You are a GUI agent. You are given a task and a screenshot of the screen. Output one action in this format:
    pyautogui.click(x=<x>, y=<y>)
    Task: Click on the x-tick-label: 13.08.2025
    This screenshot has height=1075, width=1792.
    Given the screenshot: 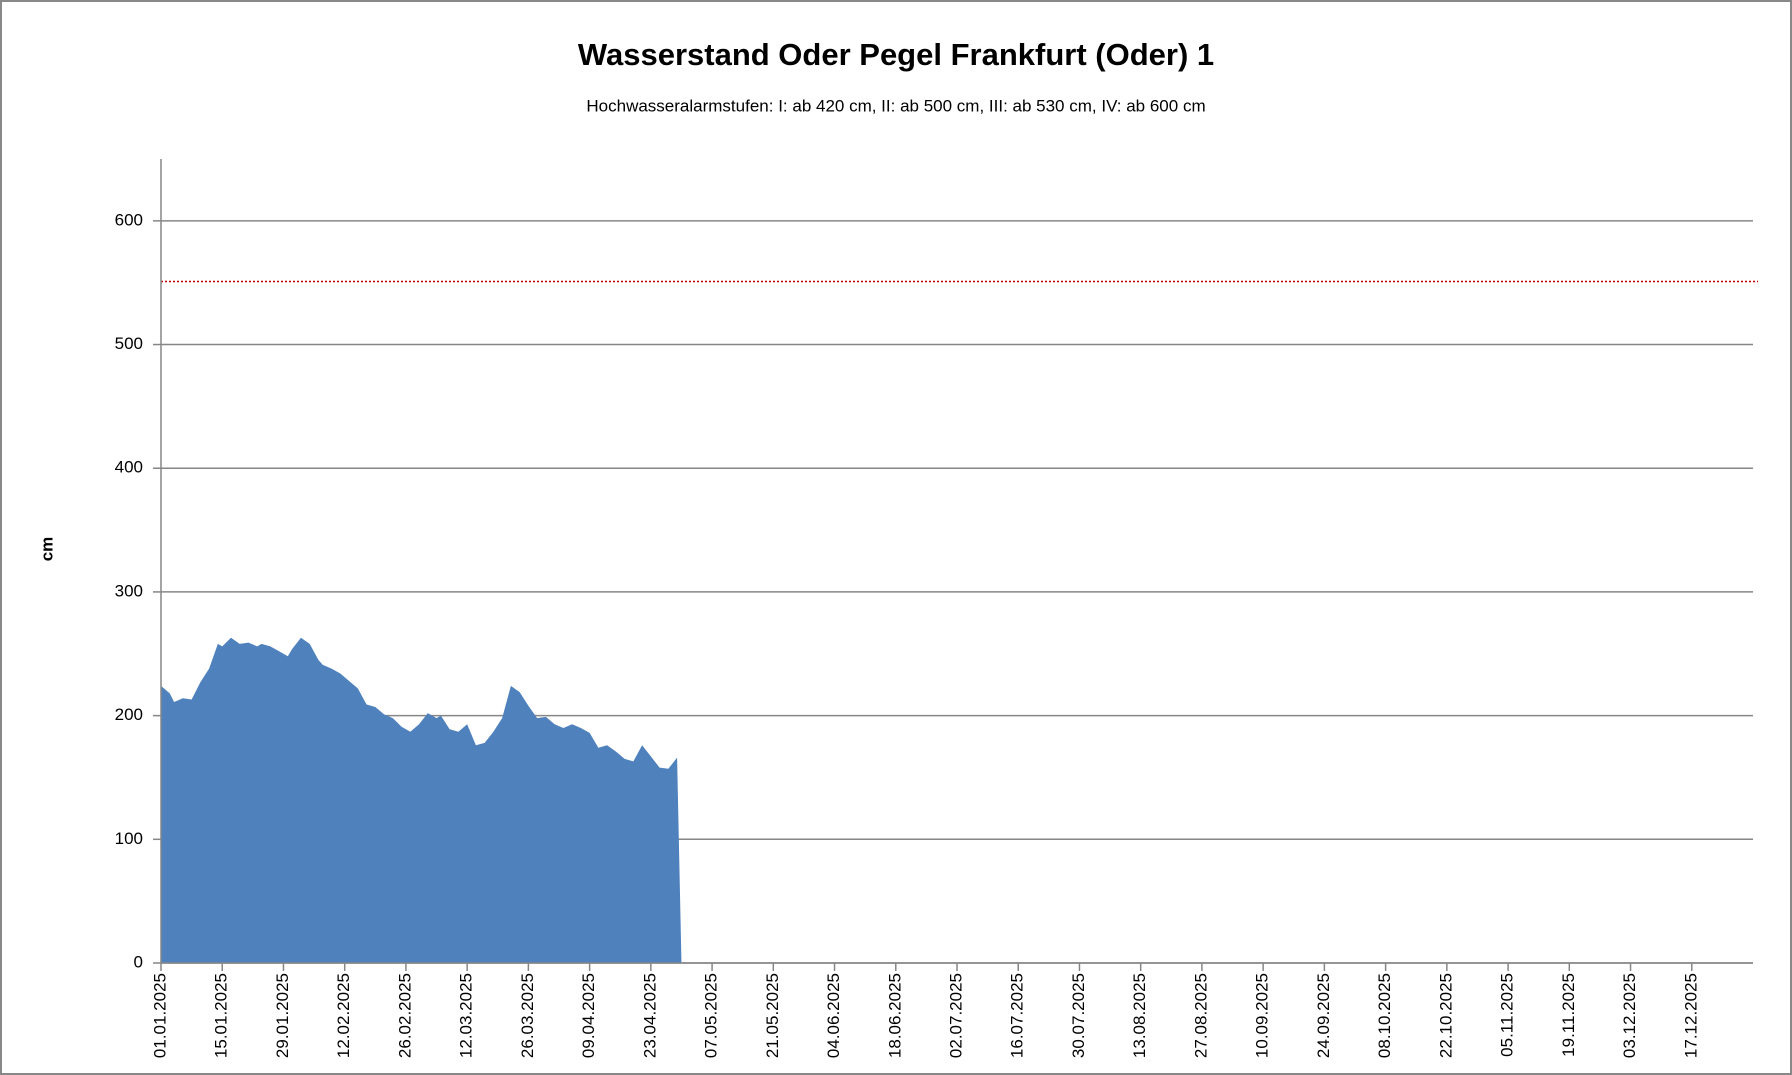 What is the action you would take?
    pyautogui.click(x=1139, y=1015)
    